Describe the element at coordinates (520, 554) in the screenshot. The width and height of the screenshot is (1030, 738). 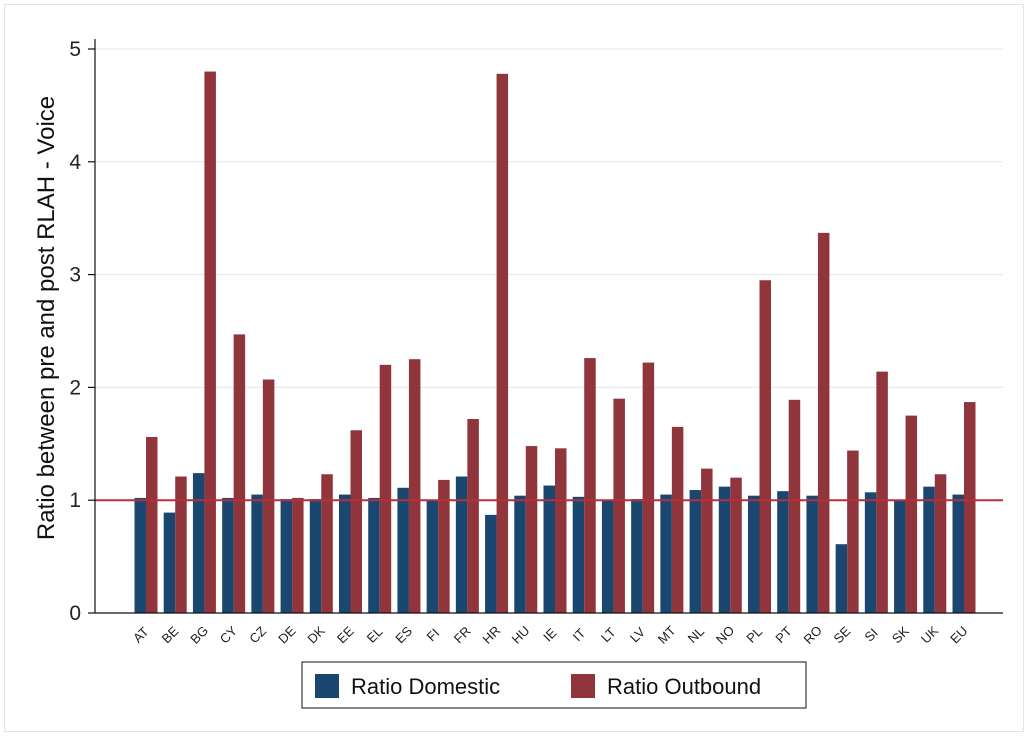
I see `bar-domestic-hu` at that location.